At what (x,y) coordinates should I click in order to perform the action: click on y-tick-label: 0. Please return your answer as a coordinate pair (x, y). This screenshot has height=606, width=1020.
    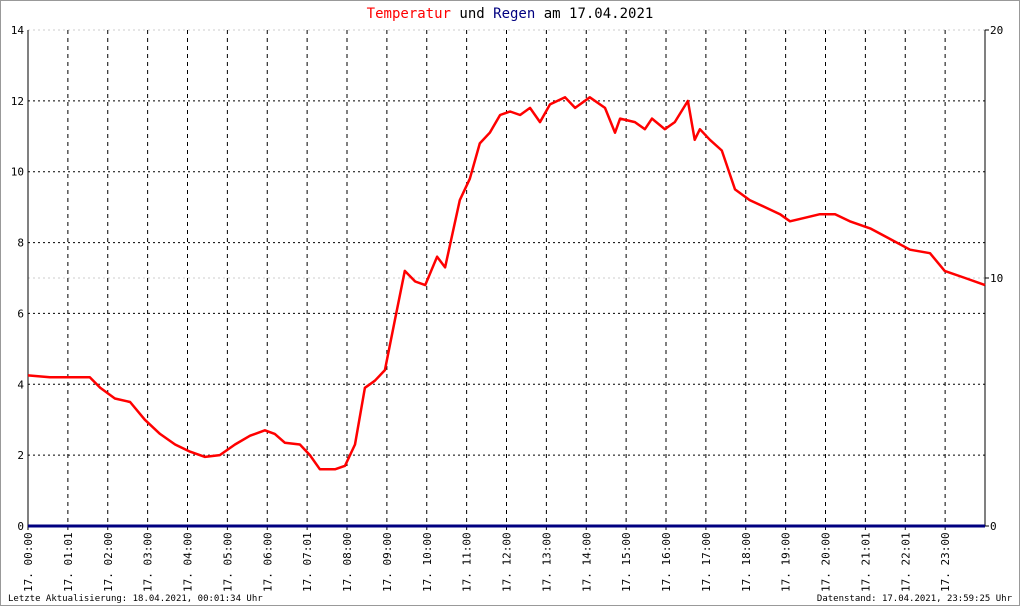
    Looking at the image, I should click on (20, 526).